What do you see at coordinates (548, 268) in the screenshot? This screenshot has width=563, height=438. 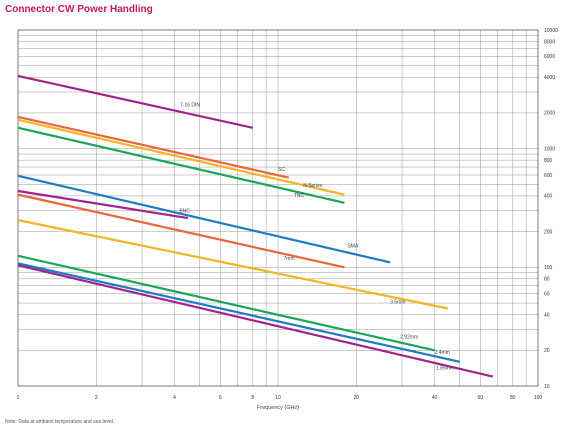 I see `y-tick-label: 100` at bounding box center [548, 268].